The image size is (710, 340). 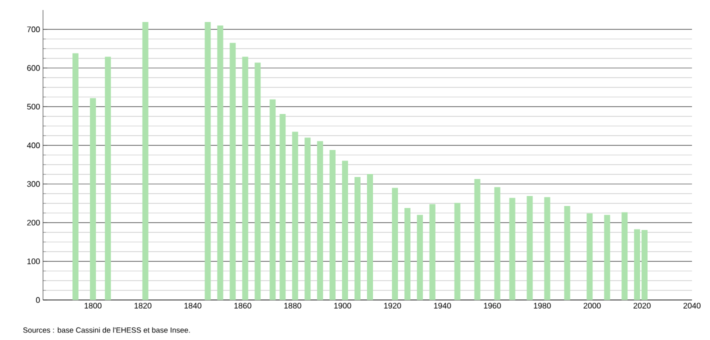 I want to click on x-tick-label: 1900, so click(x=343, y=305).